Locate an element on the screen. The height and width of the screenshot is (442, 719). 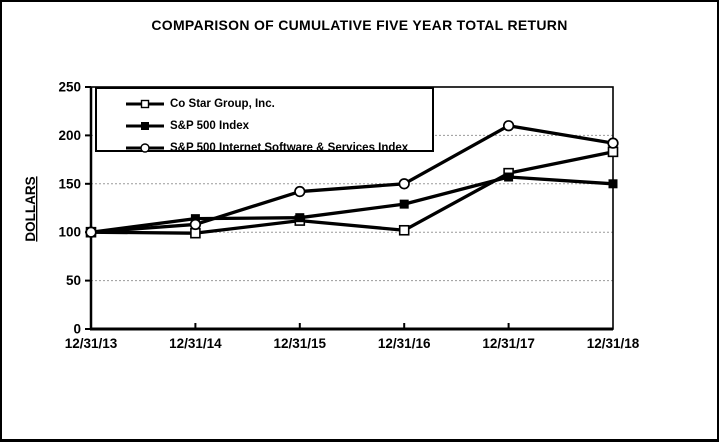
x-tick-label: 12/31/13 is located at coordinates (91, 343).